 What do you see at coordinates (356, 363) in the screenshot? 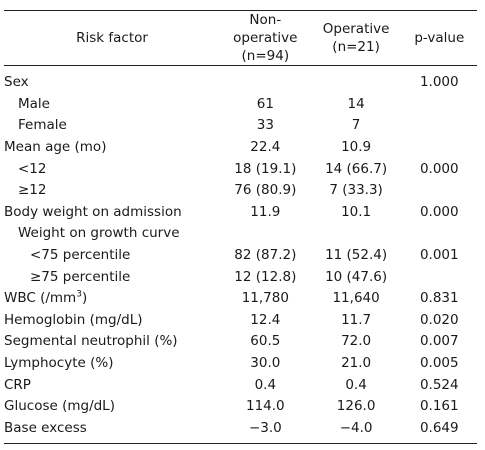
I see `operative-cell: 21.0` at bounding box center [356, 363].